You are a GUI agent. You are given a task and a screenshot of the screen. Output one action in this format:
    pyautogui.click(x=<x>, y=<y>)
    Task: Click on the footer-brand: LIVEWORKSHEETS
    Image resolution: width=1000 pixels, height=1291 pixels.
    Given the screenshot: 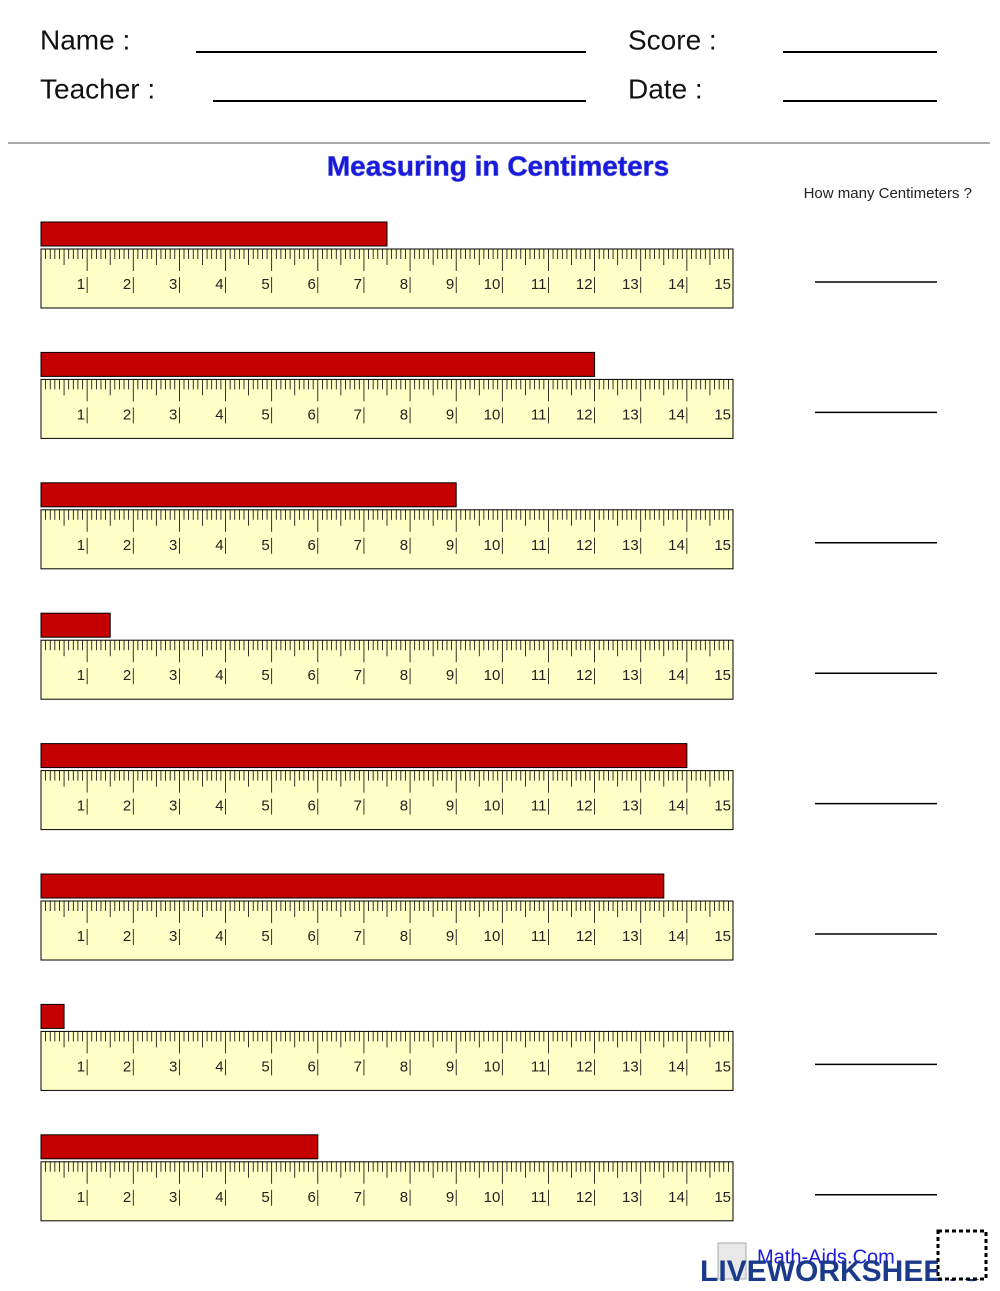 What is the action you would take?
    pyautogui.click(x=841, y=1271)
    